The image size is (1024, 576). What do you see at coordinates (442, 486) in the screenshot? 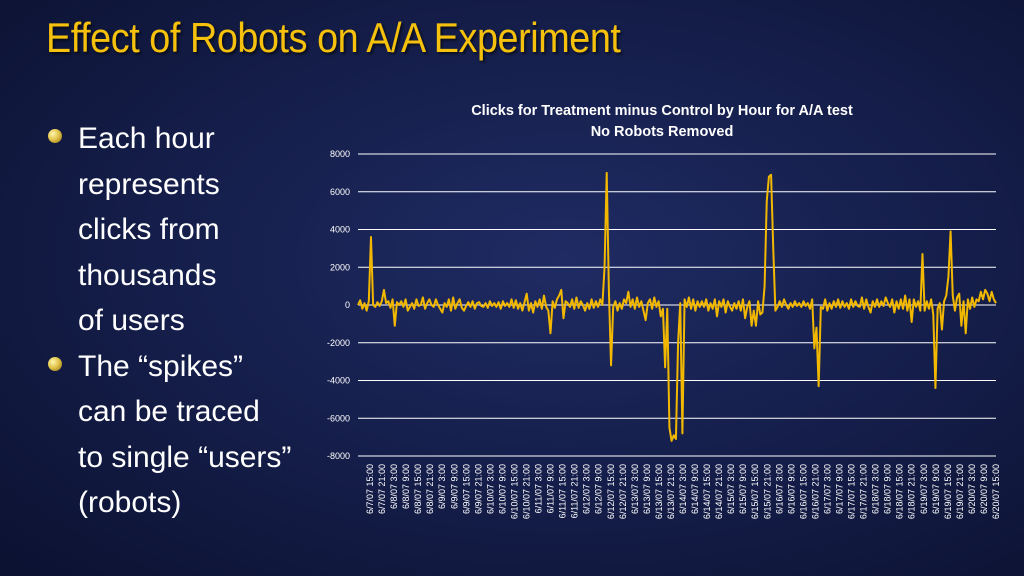
I see `x-tick-label: 6/9/07 3:00` at bounding box center [442, 486].